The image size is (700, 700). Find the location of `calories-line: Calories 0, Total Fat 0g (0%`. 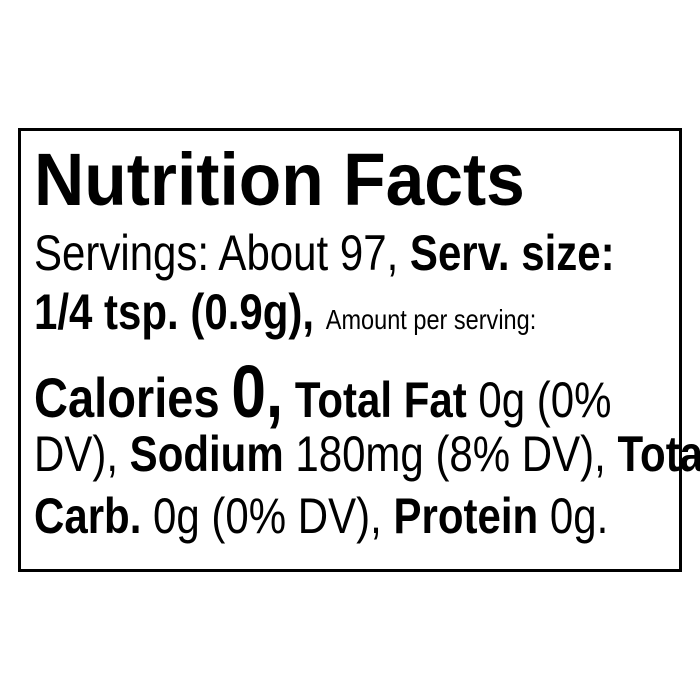

calories-line: Calories 0, Total Fat 0g (0% is located at coordinates (323, 392).